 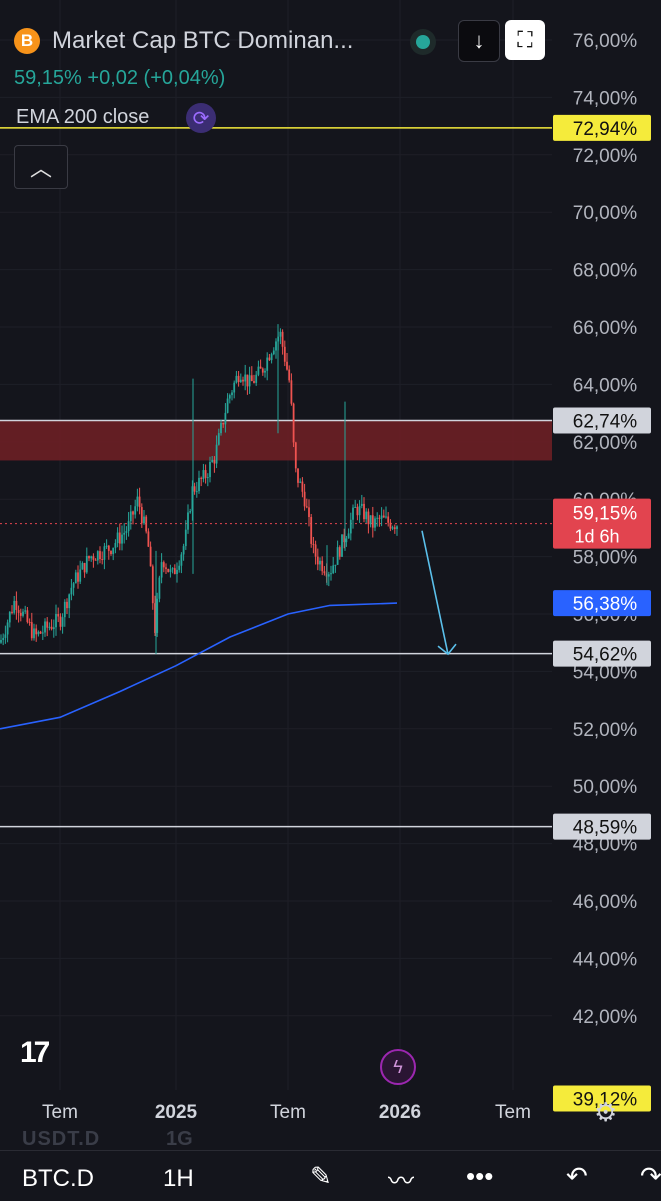 I want to click on y-tick-label: 68,00%, so click(x=605, y=271).